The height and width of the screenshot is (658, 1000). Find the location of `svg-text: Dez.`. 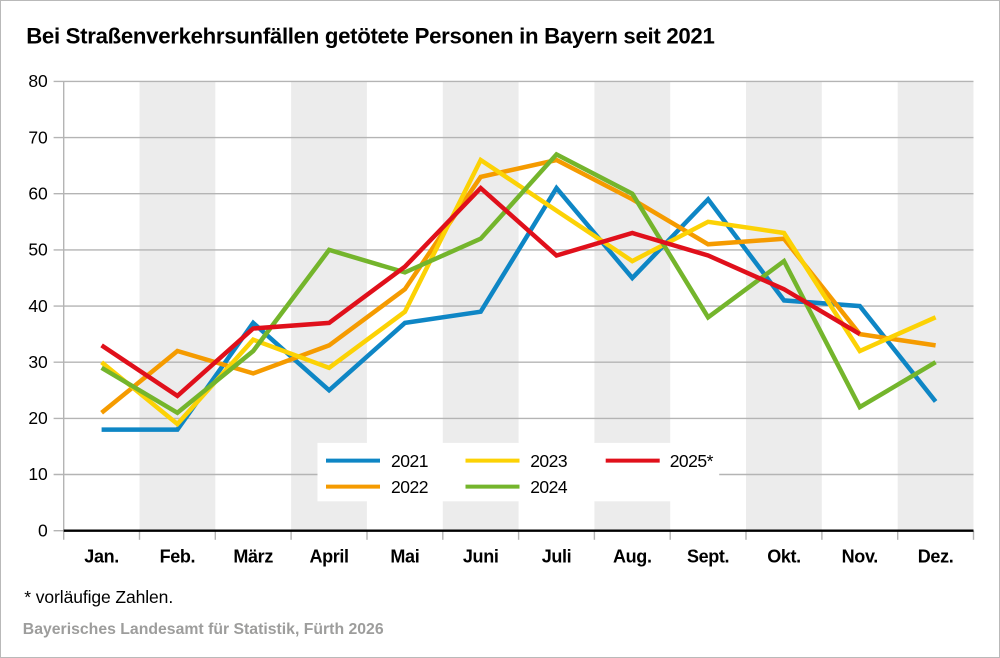

svg-text: Dez. is located at coordinates (936, 556).